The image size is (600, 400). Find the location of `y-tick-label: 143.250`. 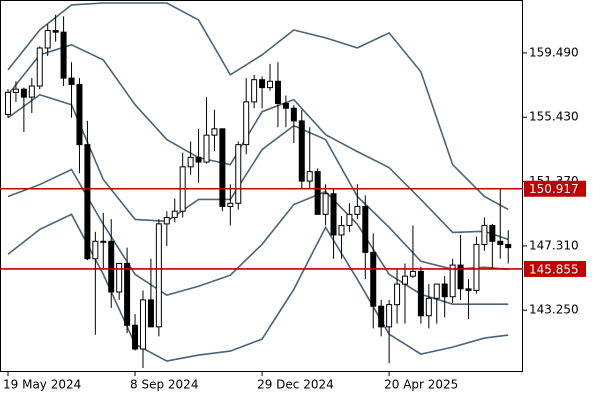

y-tick-label: 143.250 is located at coordinates (554, 310).